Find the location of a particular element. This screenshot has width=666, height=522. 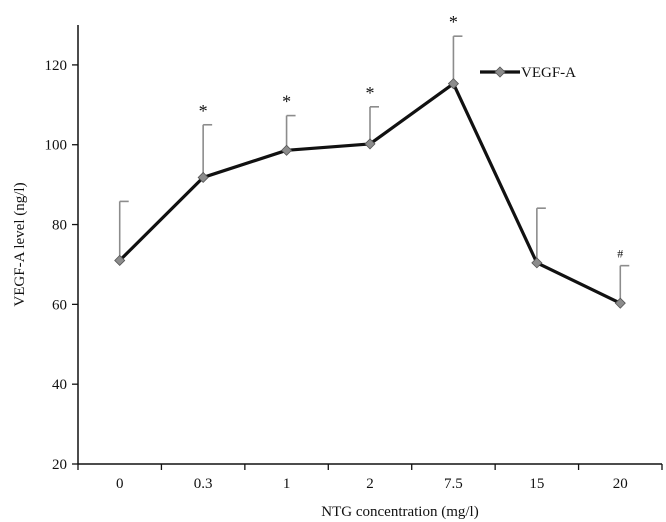

y-tick-label: 120 is located at coordinates (56, 66).